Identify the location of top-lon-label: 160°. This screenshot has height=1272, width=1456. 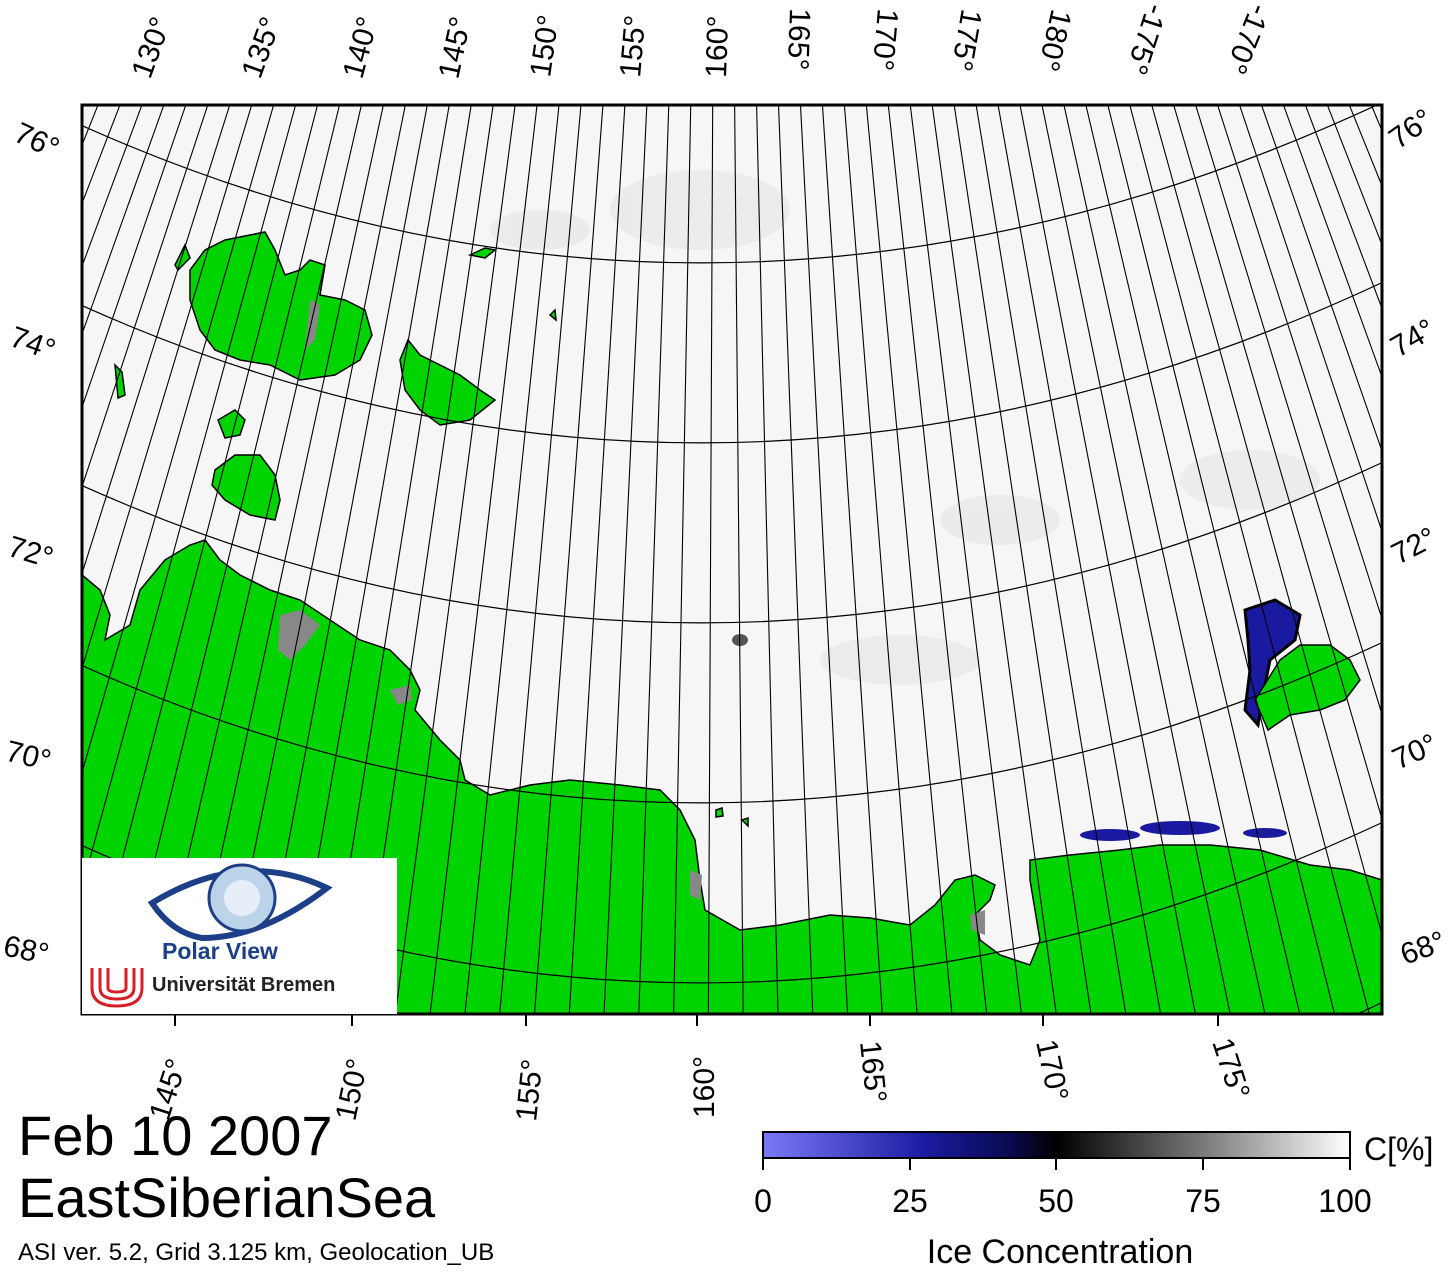
(717, 46).